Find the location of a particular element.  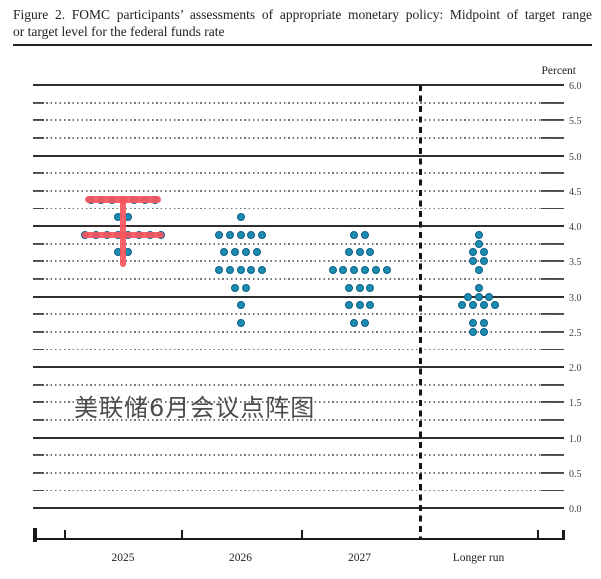

y-axis-unit-label: Percent is located at coordinates (558, 71).